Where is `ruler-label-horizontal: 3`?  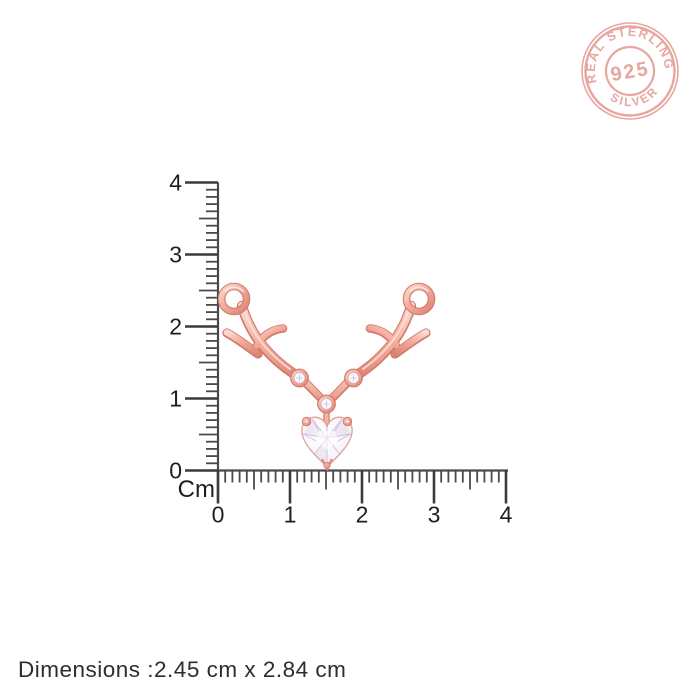
ruler-label-horizontal: 3 is located at coordinates (434, 515).